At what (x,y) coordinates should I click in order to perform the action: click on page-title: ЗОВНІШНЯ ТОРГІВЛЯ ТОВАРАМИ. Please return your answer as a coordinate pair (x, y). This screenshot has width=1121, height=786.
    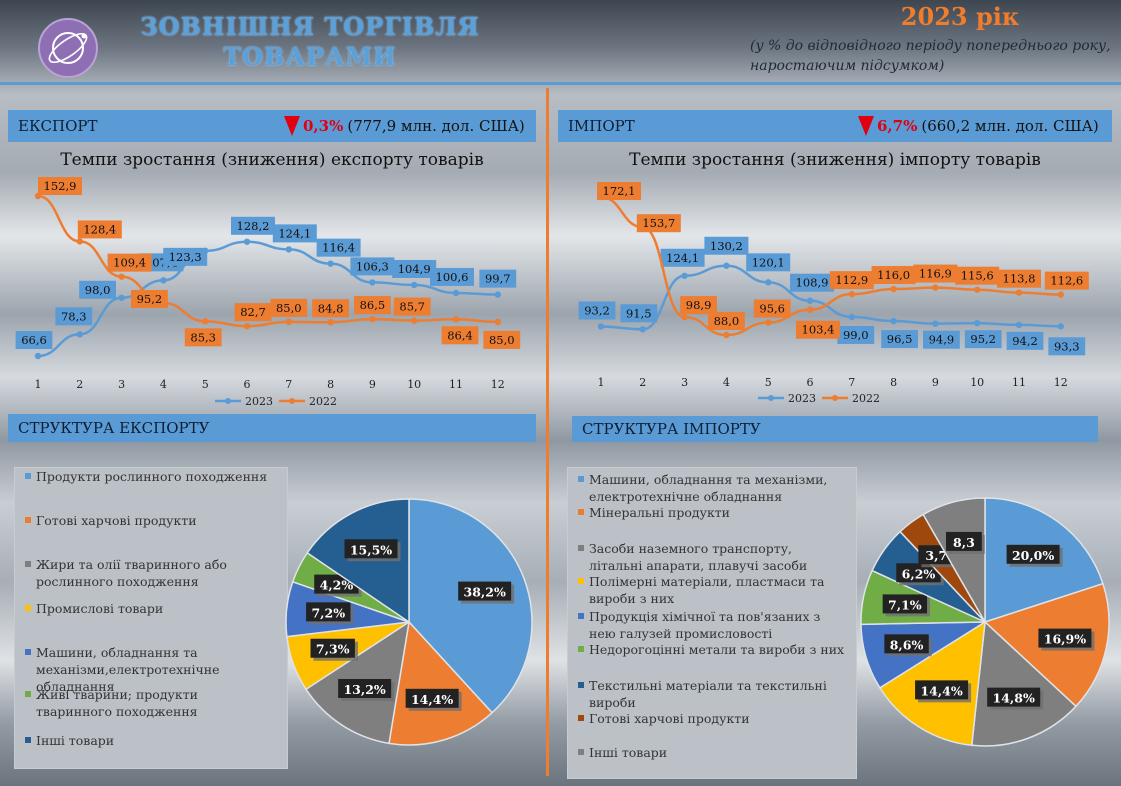
    Looking at the image, I should click on (310, 42).